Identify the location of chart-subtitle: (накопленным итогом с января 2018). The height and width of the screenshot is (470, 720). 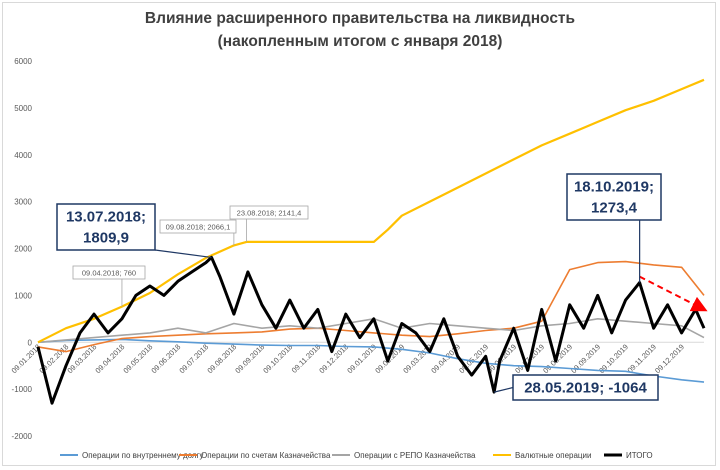
(360, 41).